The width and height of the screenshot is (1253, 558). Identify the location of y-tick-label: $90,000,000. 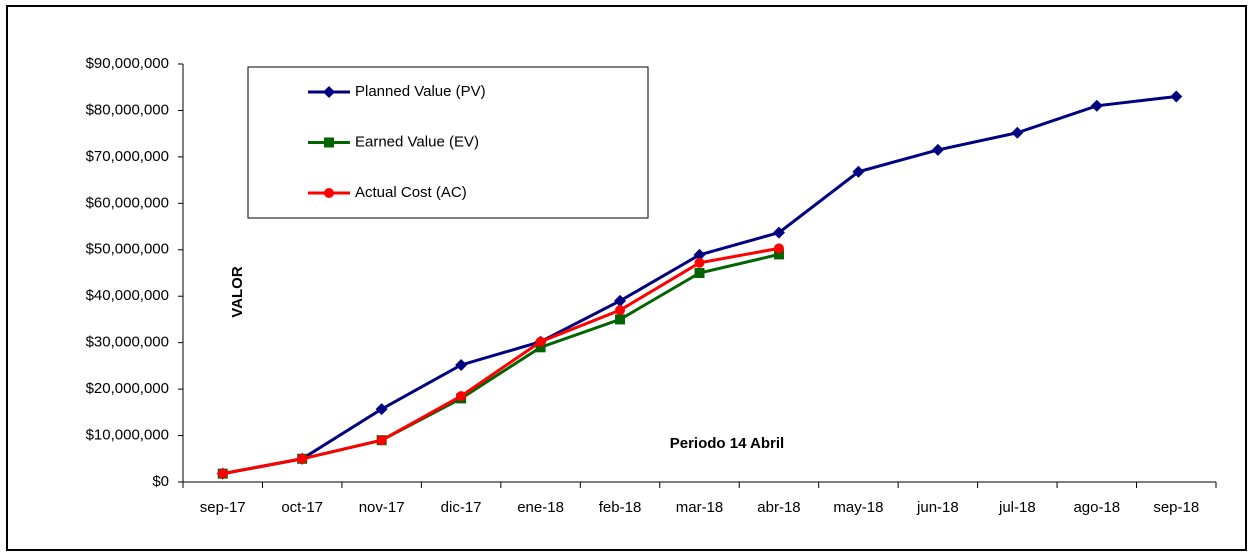
(127, 63).